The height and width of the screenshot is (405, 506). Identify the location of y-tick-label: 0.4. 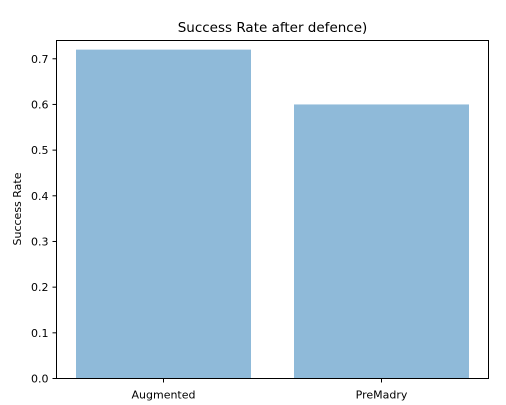
(40, 196).